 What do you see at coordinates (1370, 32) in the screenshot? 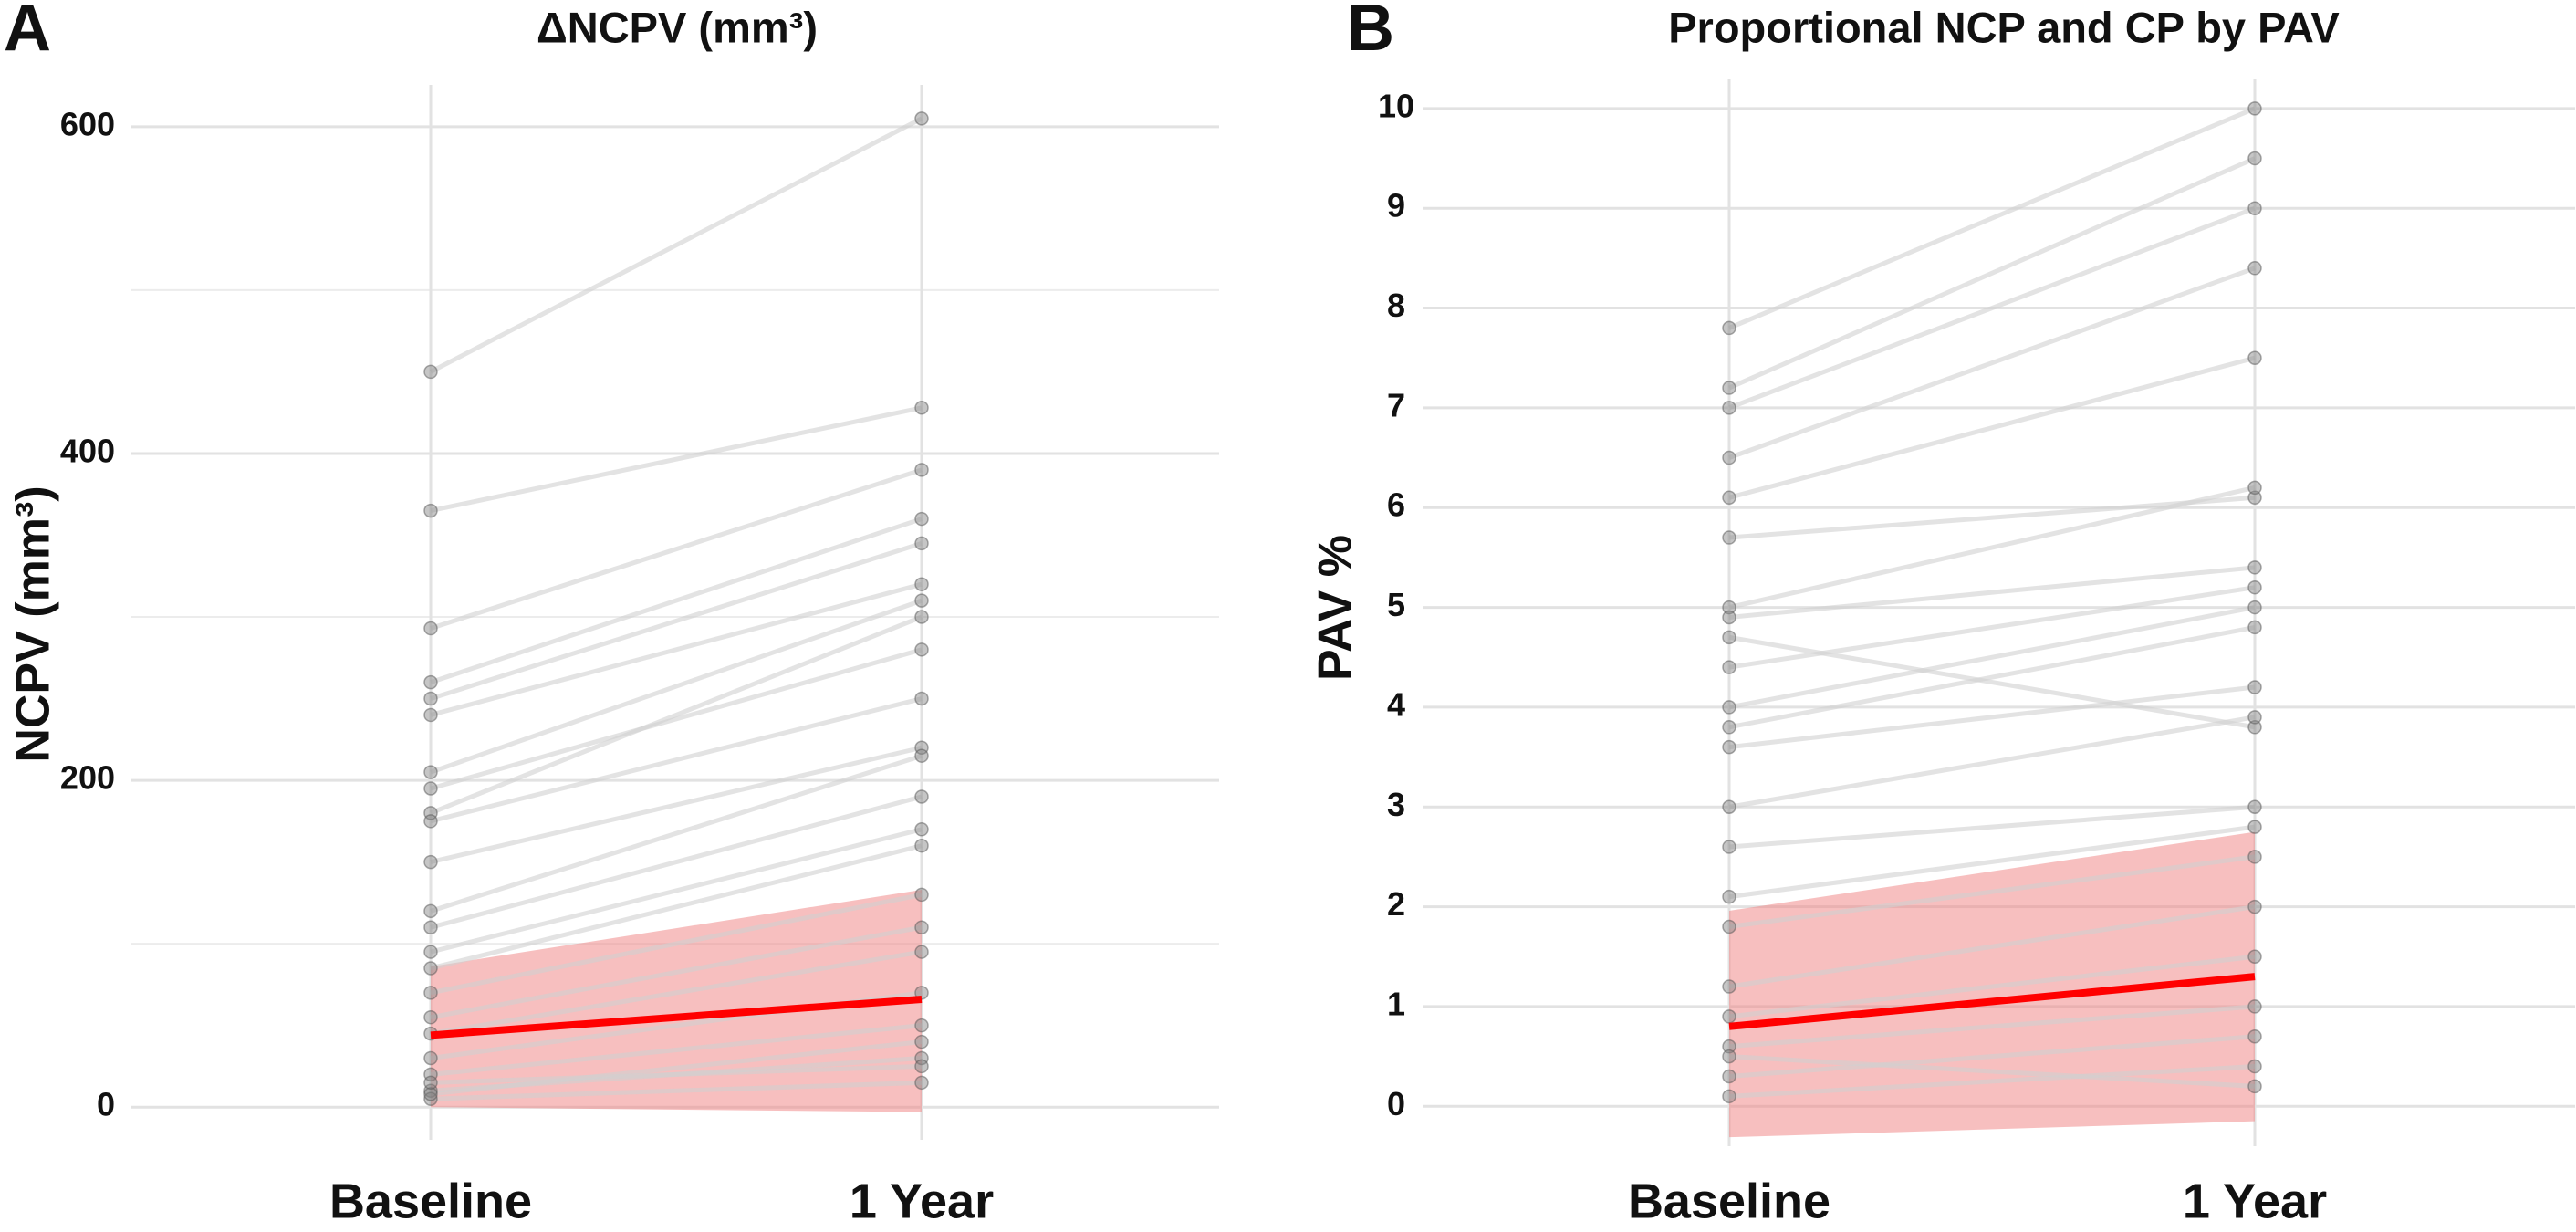
I see `panel-label: B` at bounding box center [1370, 32].